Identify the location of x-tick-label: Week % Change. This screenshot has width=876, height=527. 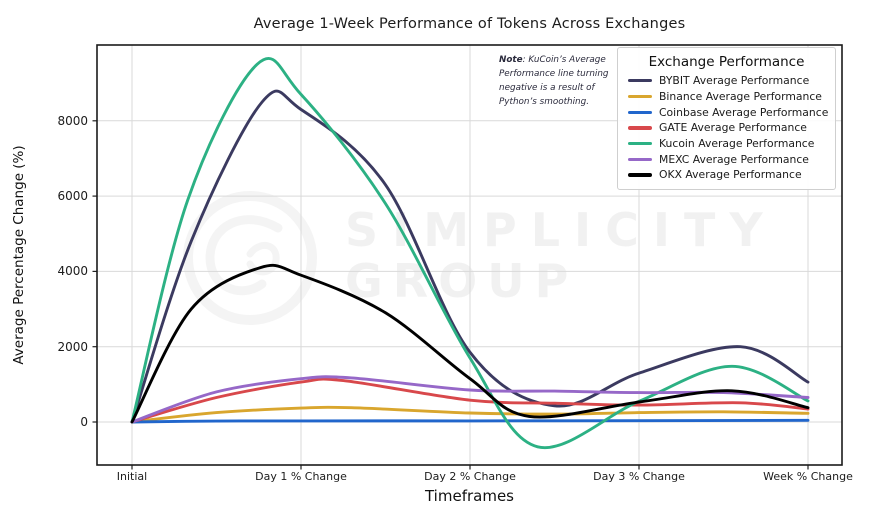
(808, 476).